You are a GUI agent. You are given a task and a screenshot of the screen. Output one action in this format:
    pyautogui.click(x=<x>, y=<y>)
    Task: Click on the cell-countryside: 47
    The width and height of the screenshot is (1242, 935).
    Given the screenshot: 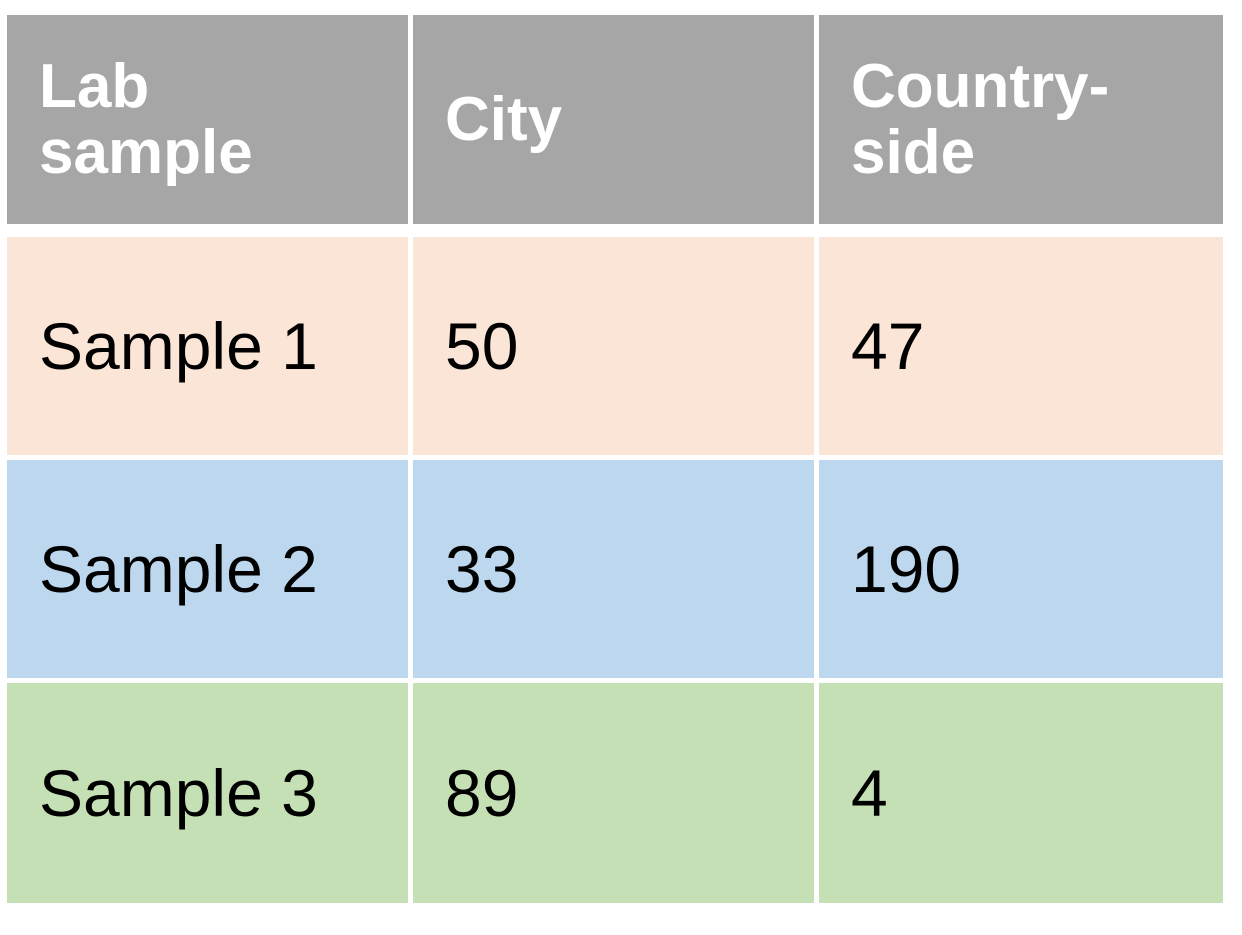 What is the action you would take?
    pyautogui.click(x=1021, y=348)
    